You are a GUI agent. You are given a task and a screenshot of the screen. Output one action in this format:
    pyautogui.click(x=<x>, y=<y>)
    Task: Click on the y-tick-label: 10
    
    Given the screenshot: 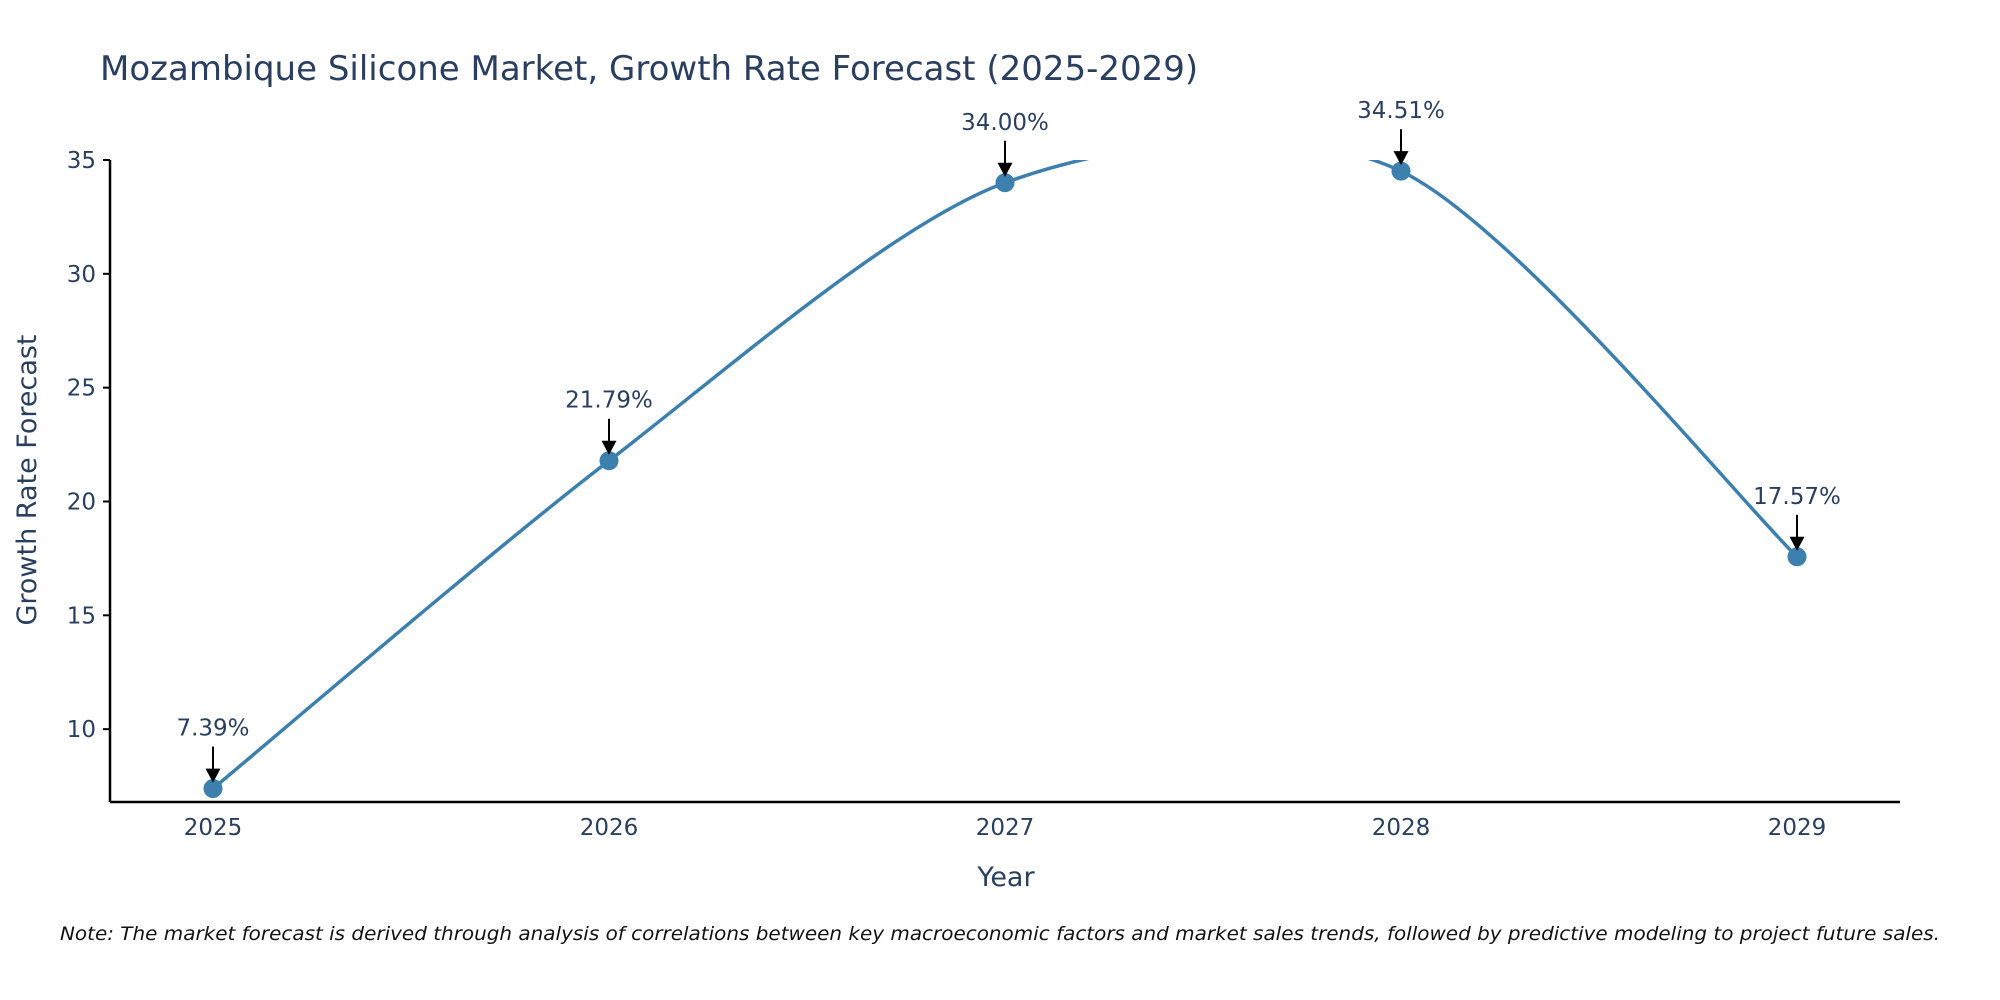 What is the action you would take?
    pyautogui.click(x=81, y=730)
    